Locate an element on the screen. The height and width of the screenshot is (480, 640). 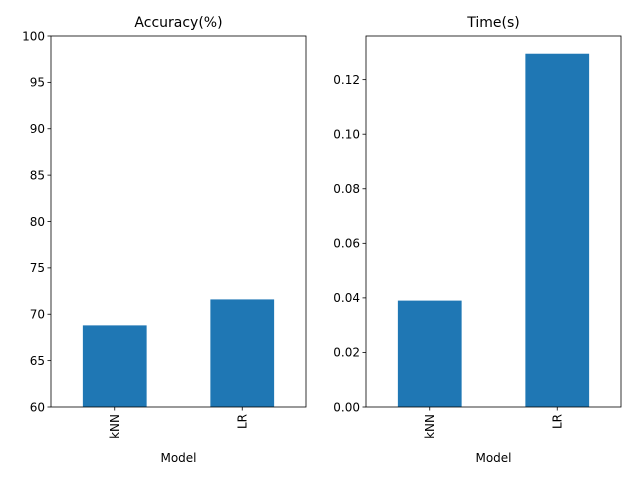
chart-title: Time(s) is located at coordinates (492, 23).